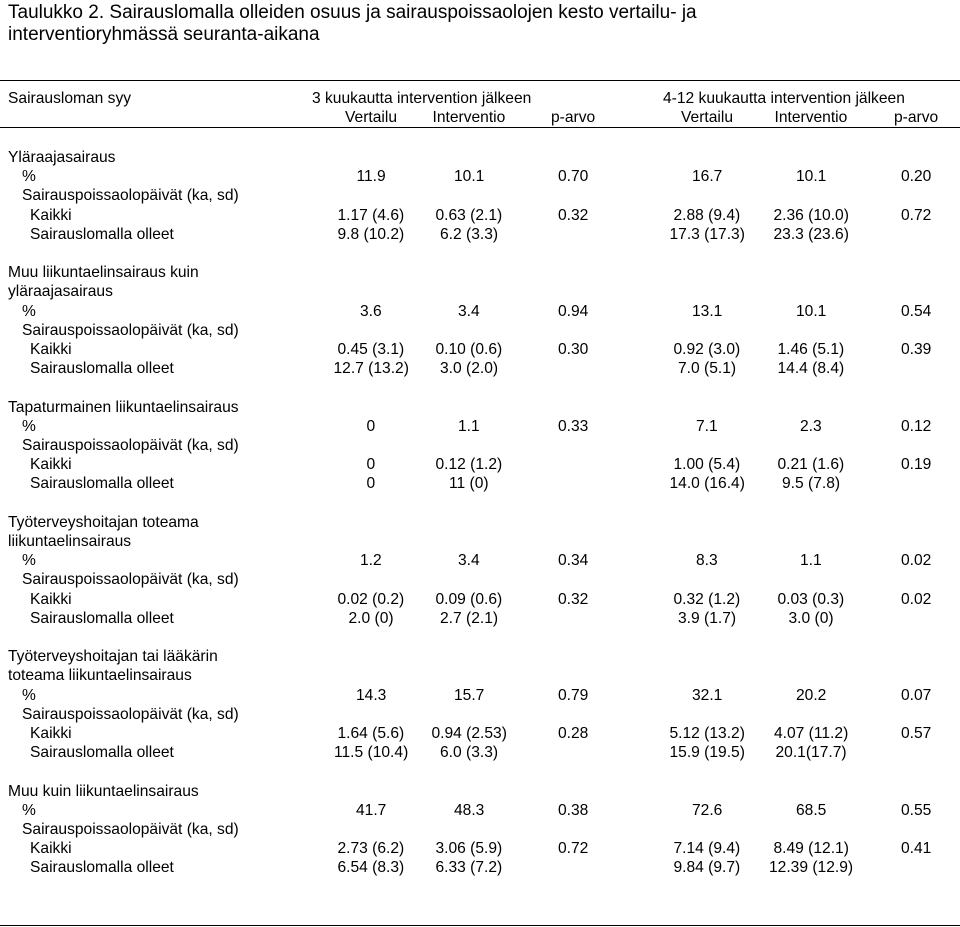 The height and width of the screenshot is (927, 960). What do you see at coordinates (371, 618) in the screenshot?
I see `table-cell: 2.0 (0)` at bounding box center [371, 618].